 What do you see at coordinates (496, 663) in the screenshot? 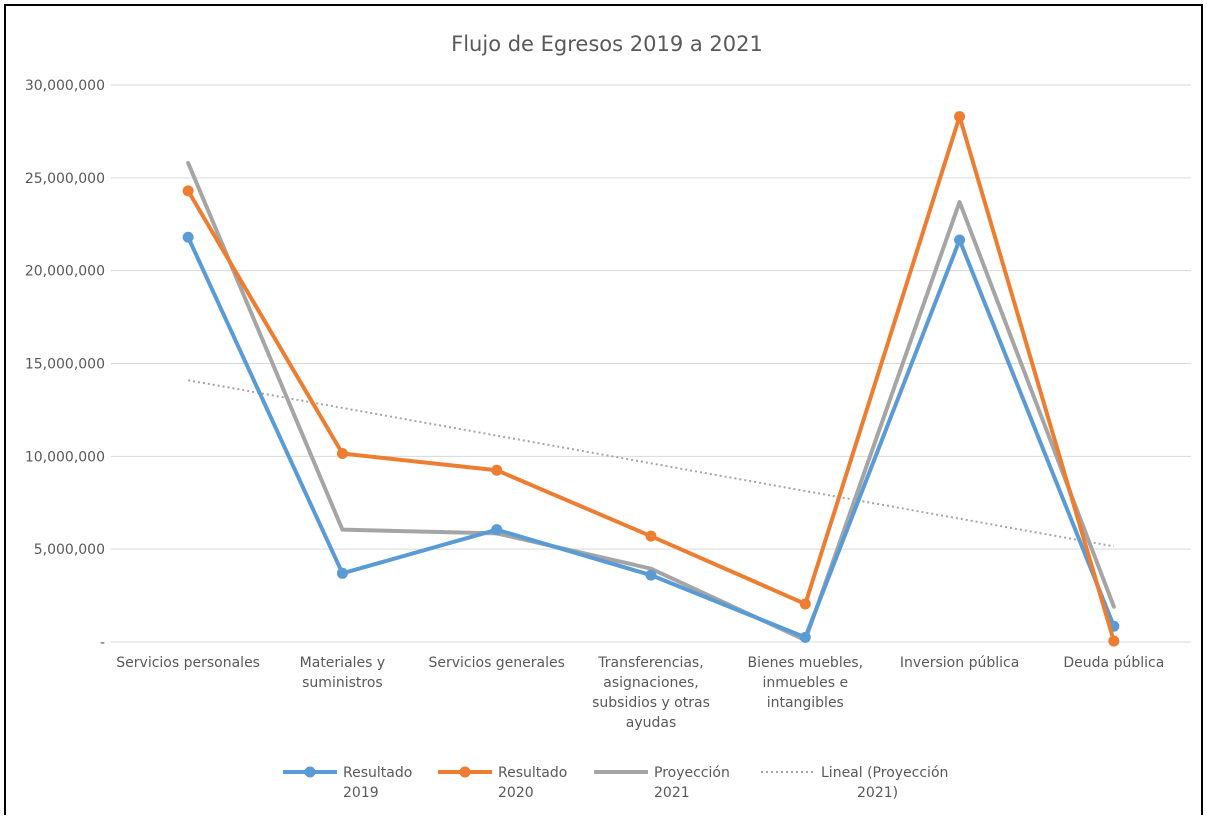
I see `x-tick-label: Servicios generales` at bounding box center [496, 663].